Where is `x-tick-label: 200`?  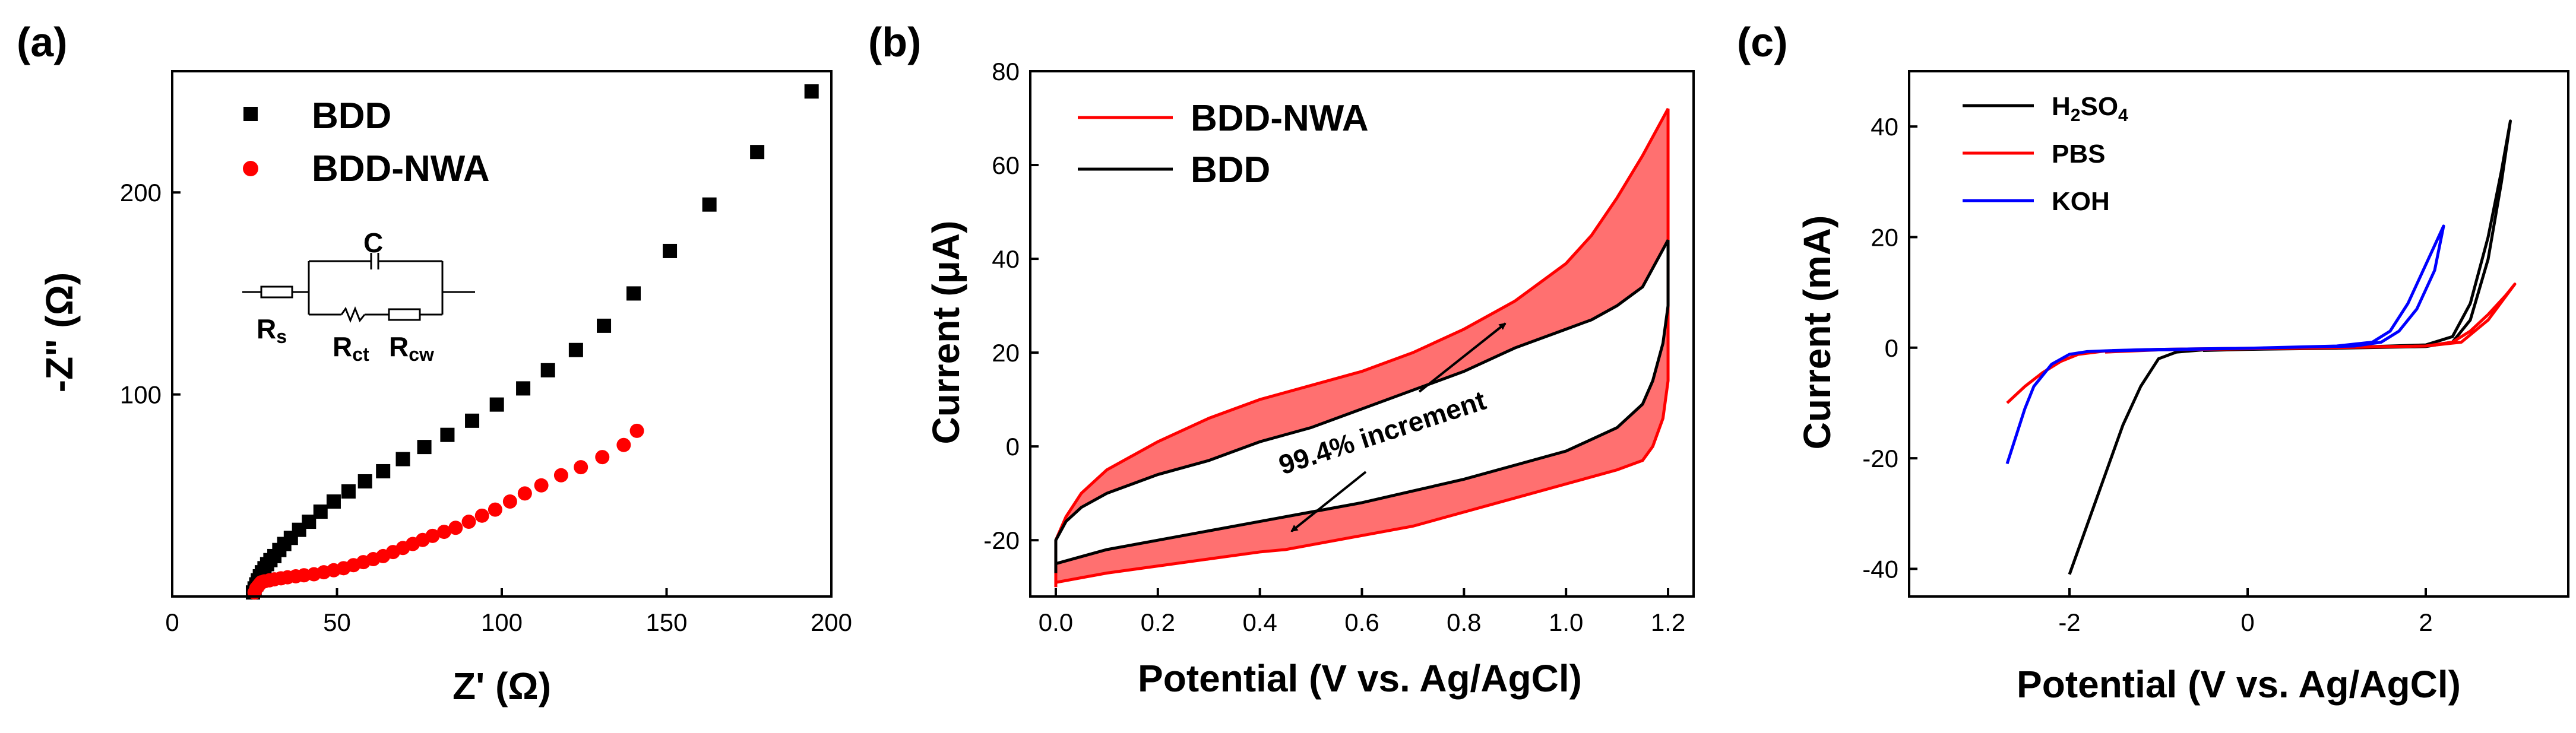
x-tick-label: 200 is located at coordinates (831, 622).